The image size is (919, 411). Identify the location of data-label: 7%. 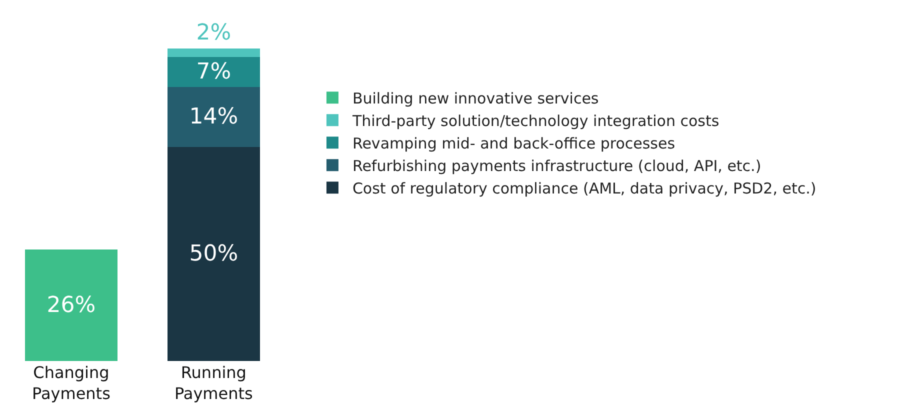
(214, 71).